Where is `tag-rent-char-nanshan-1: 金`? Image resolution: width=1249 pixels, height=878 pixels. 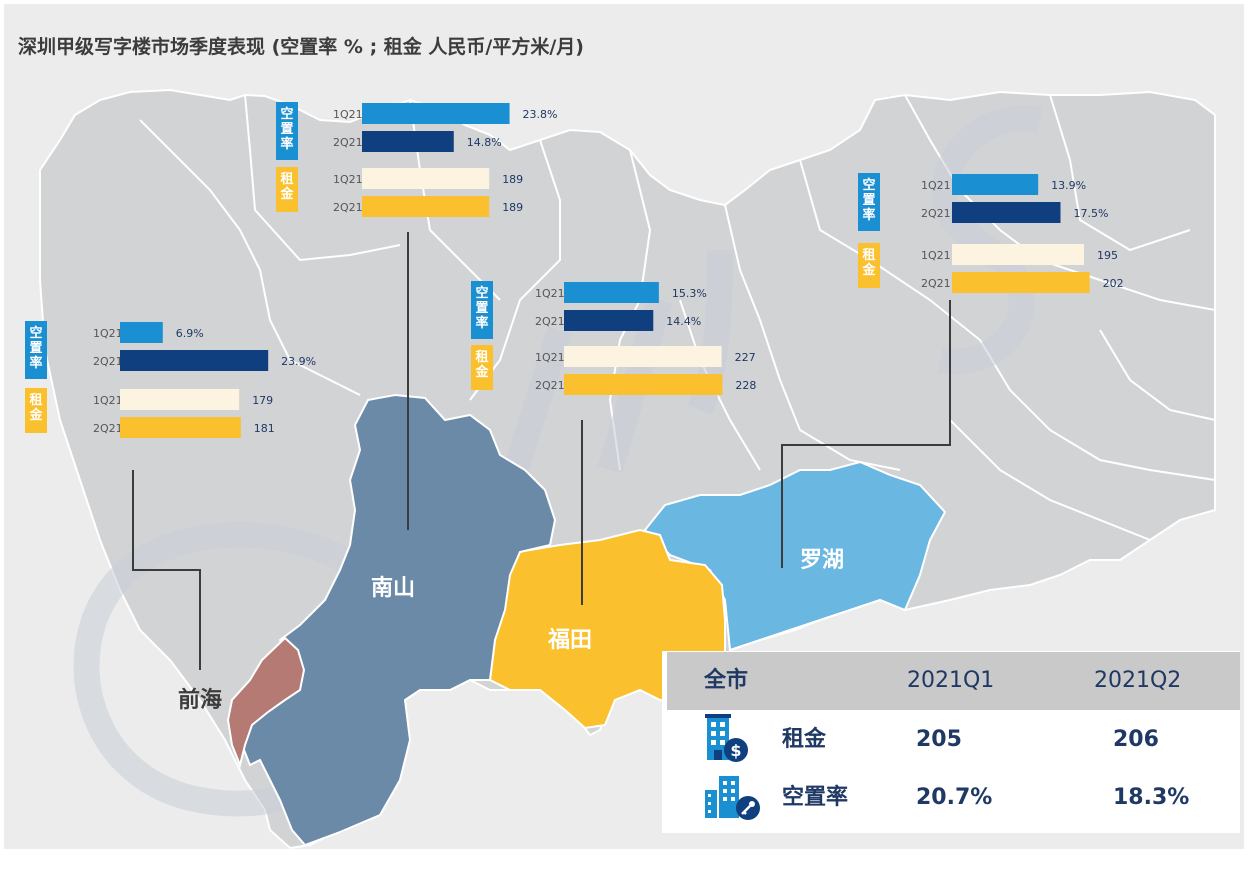 tag-rent-char-nanshan-1: 金 is located at coordinates (286, 194).